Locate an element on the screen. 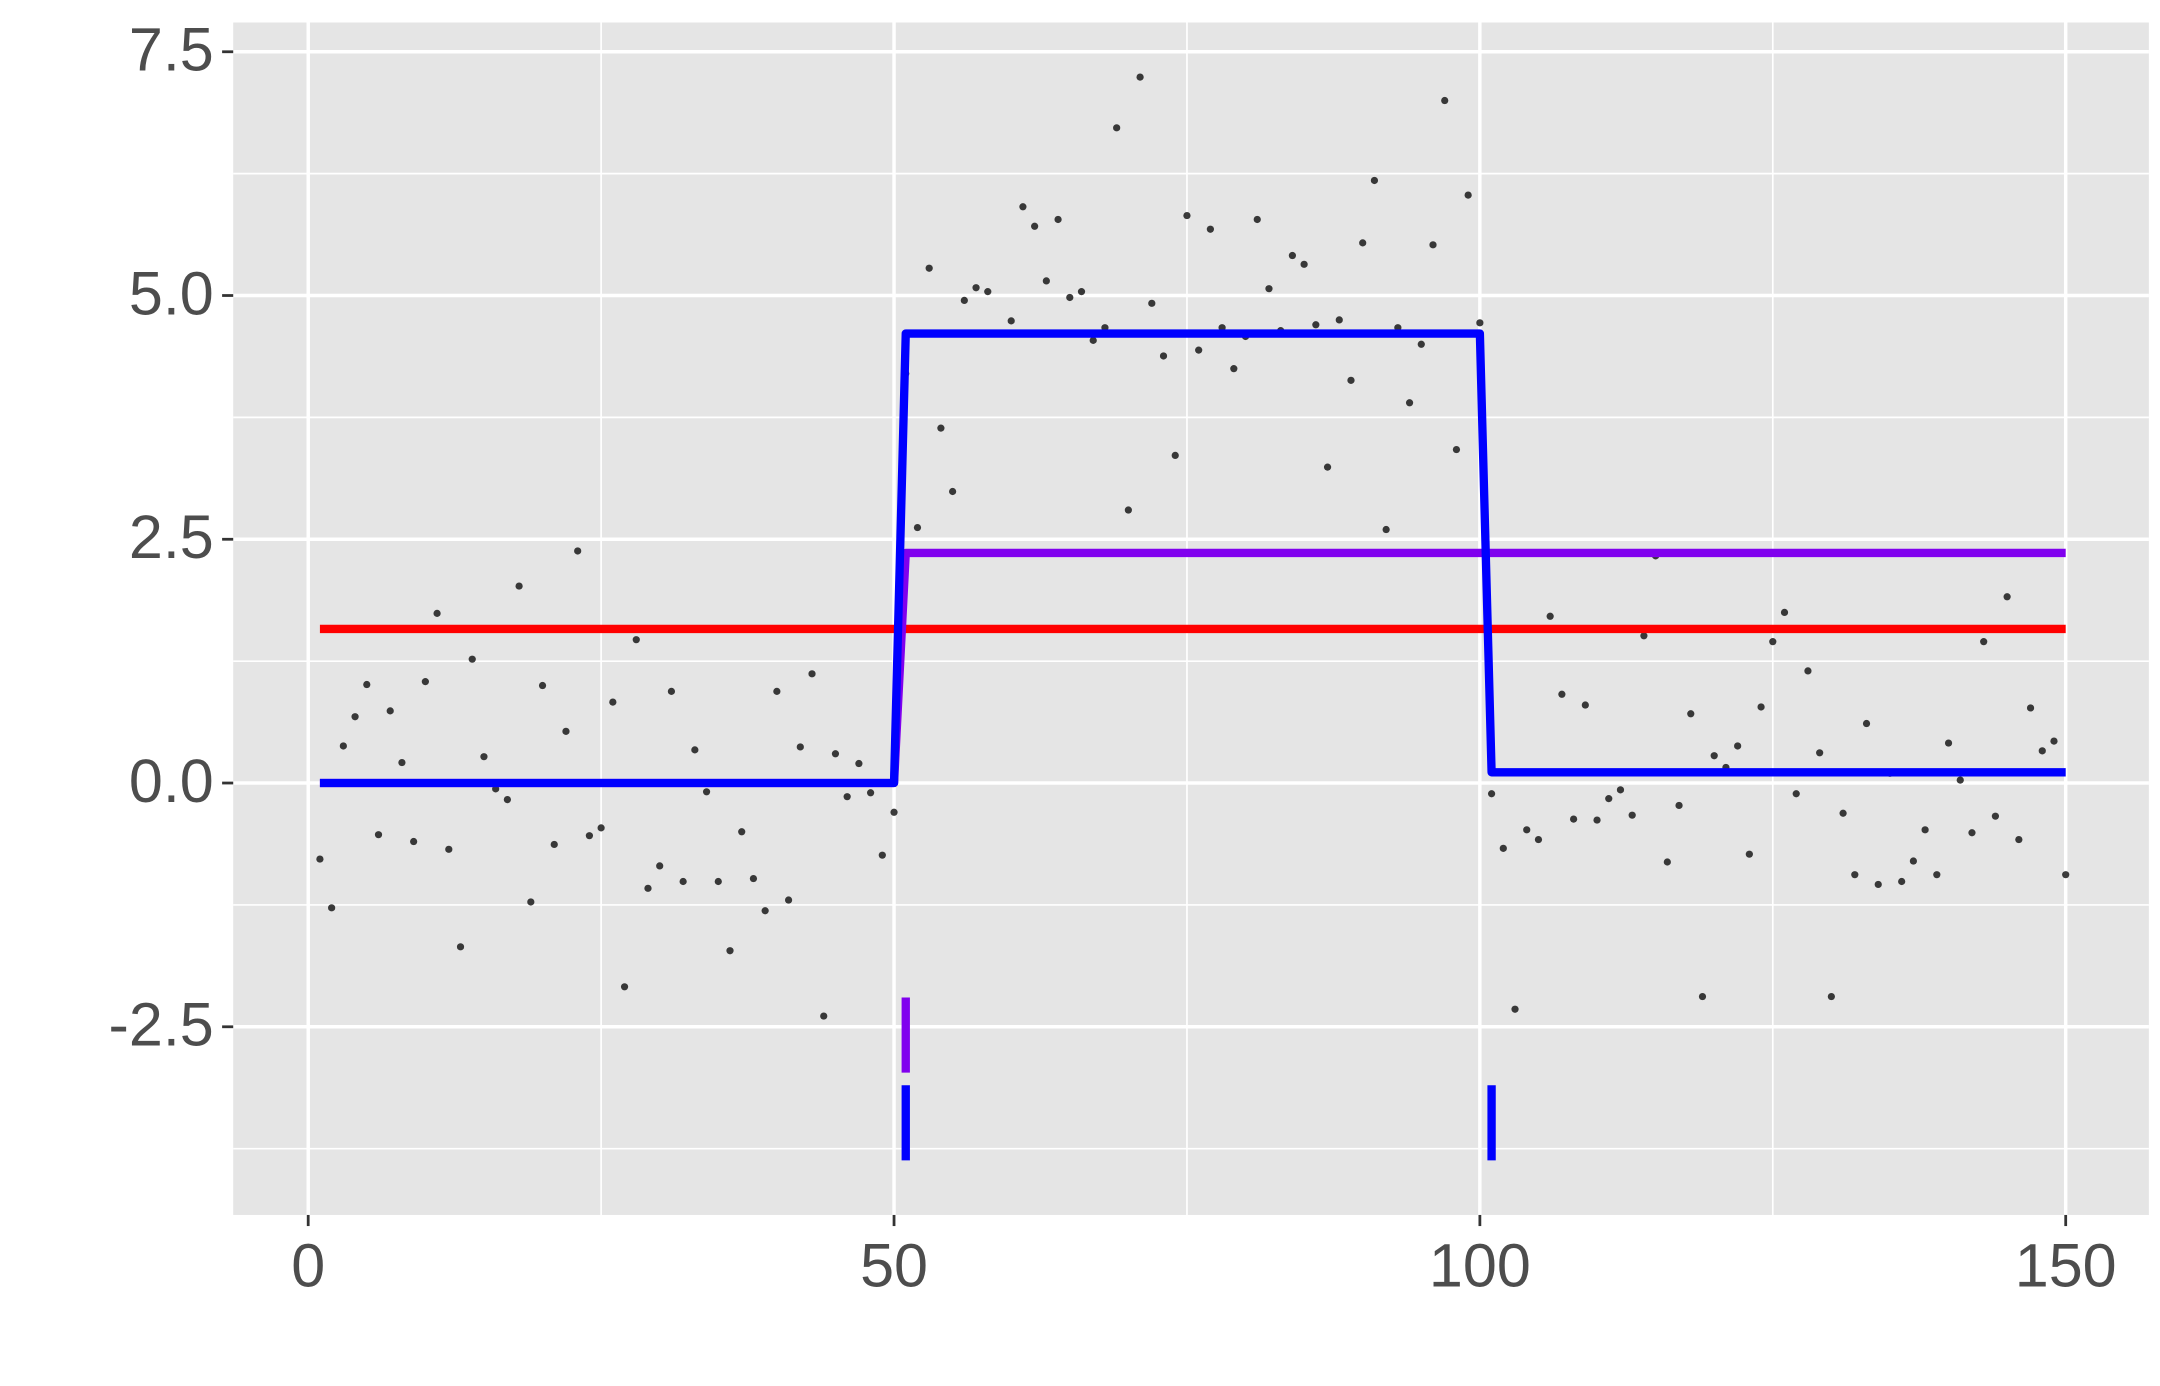 This screenshot has height=1386, width=2160. x-tick-label: 0 is located at coordinates (308, 1266).